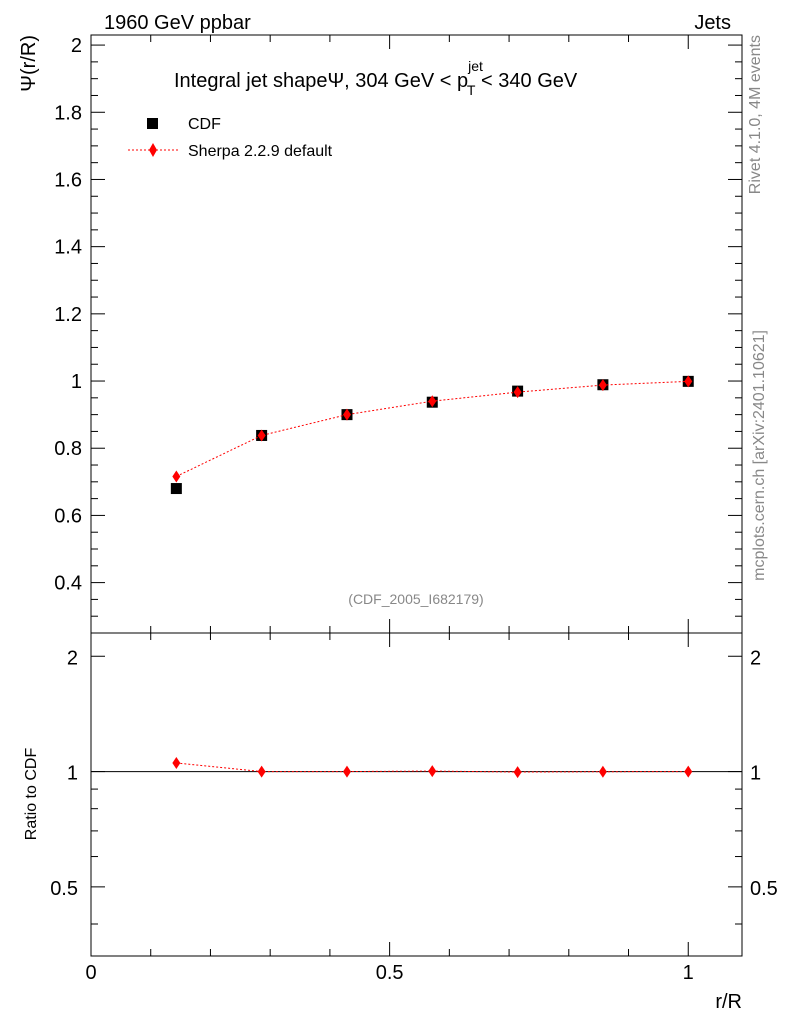 This screenshot has width=786, height=1024. I want to click on ratio-y-tick-label: 0.5, so click(64, 889).